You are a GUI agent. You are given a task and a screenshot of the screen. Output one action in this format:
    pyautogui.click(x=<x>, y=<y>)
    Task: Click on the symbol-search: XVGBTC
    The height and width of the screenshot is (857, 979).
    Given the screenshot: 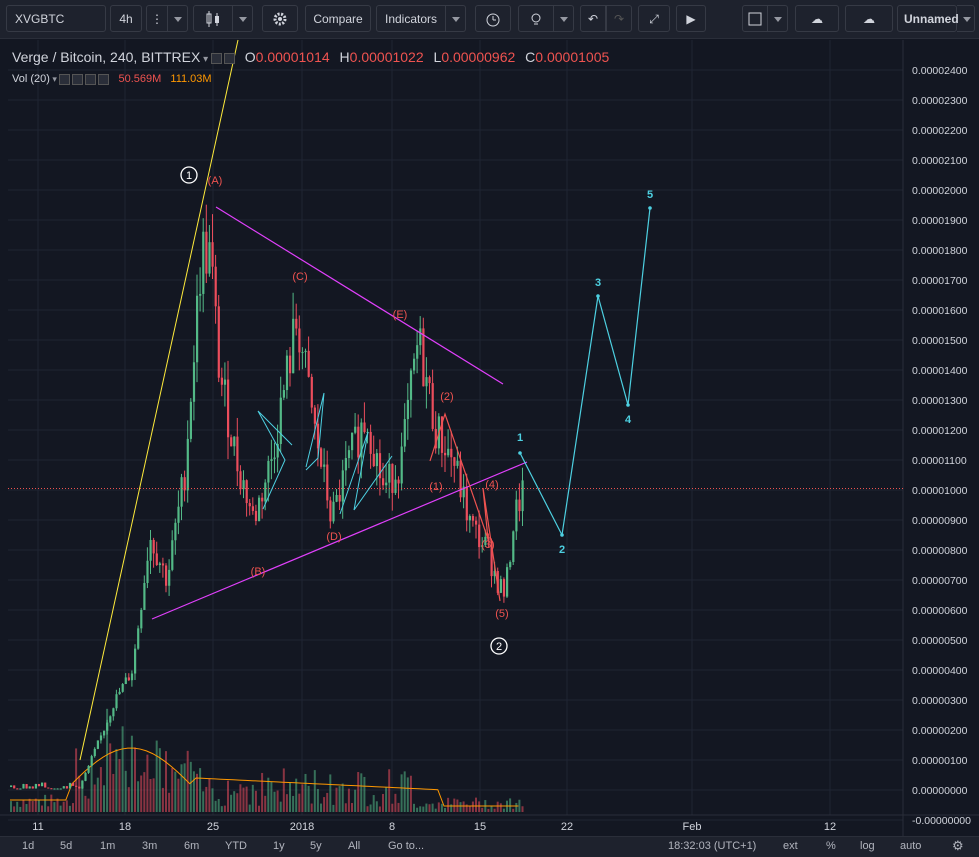 What is the action you would take?
    pyautogui.click(x=56, y=18)
    